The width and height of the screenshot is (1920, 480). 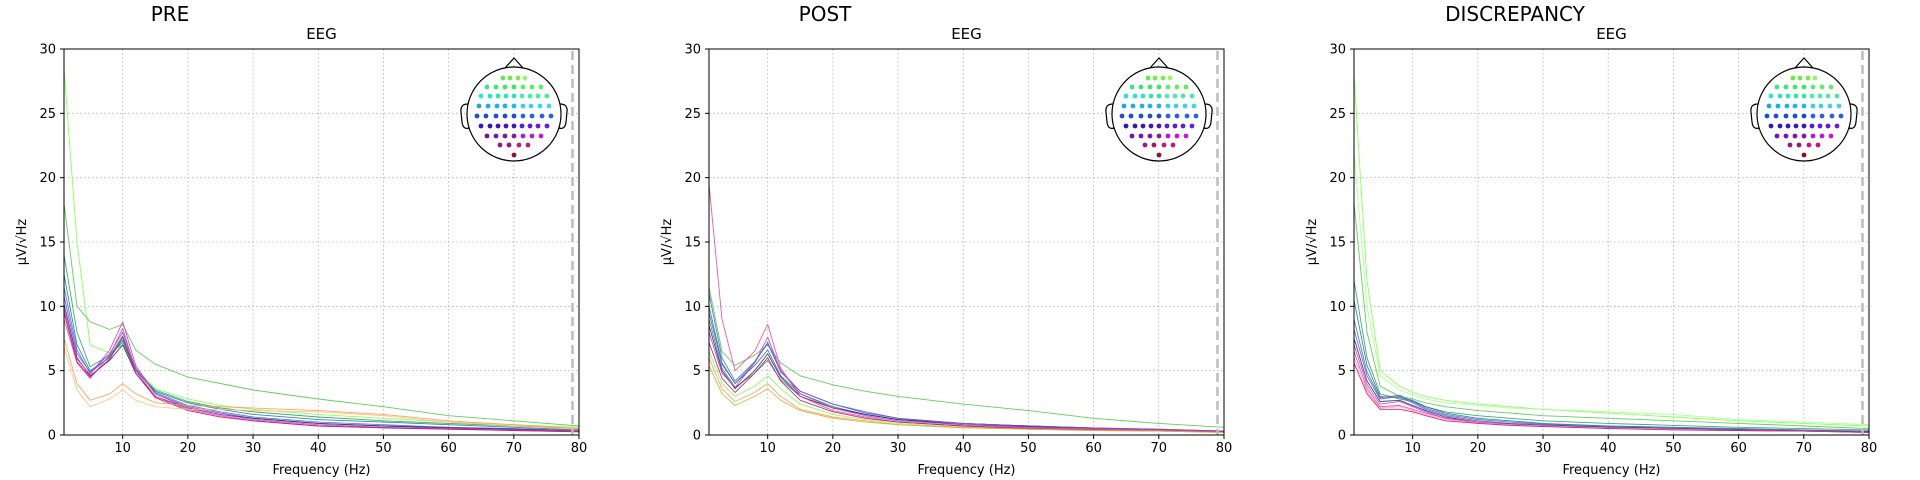 What do you see at coordinates (1224, 448) in the screenshot?
I see `x-tick-label: 80` at bounding box center [1224, 448].